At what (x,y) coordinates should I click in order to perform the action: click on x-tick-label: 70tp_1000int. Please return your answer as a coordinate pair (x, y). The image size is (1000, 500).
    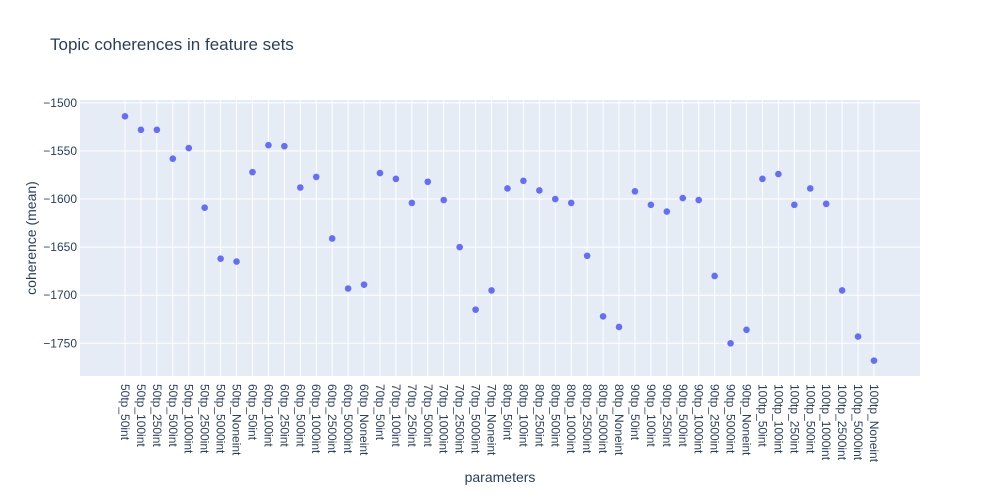
    Looking at the image, I should click on (444, 419).